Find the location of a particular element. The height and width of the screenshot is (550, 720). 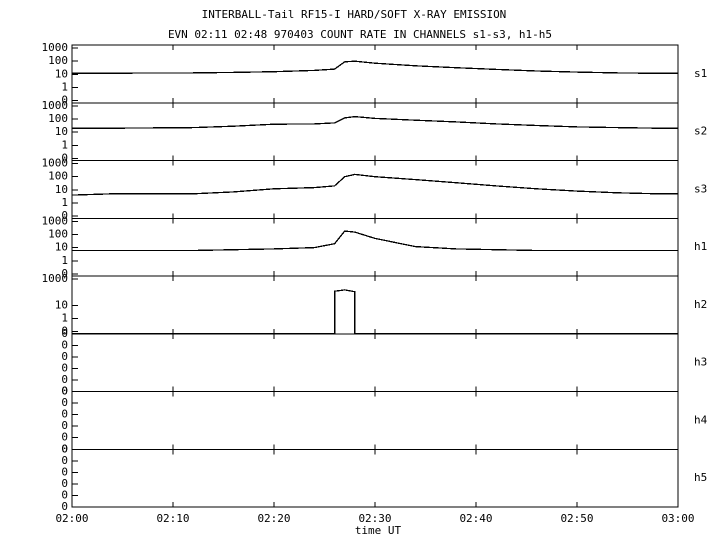

channel-label: s2 is located at coordinates (700, 131).